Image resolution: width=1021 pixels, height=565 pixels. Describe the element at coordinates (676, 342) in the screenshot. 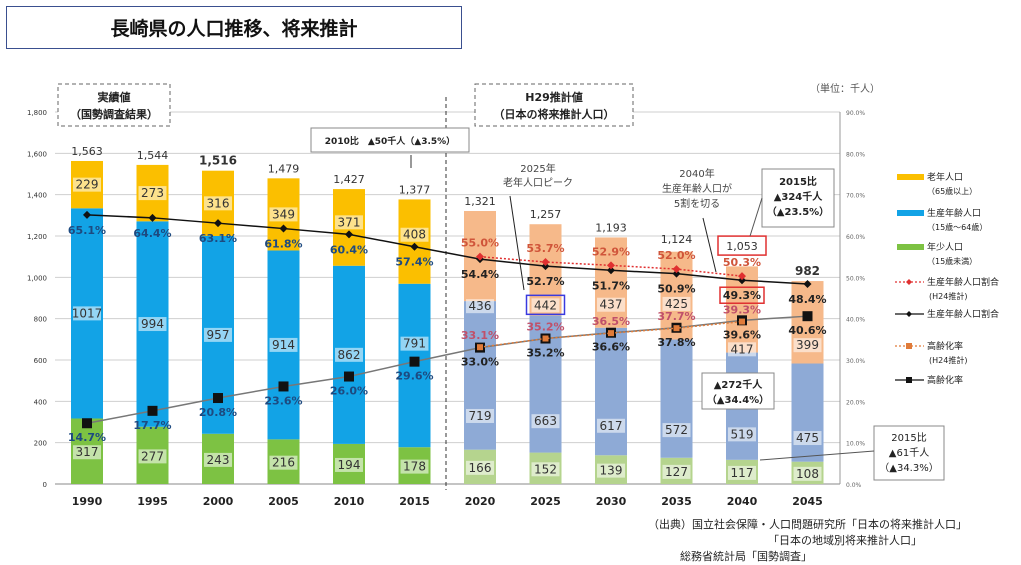

I see `percent-label: 37.8%` at that location.